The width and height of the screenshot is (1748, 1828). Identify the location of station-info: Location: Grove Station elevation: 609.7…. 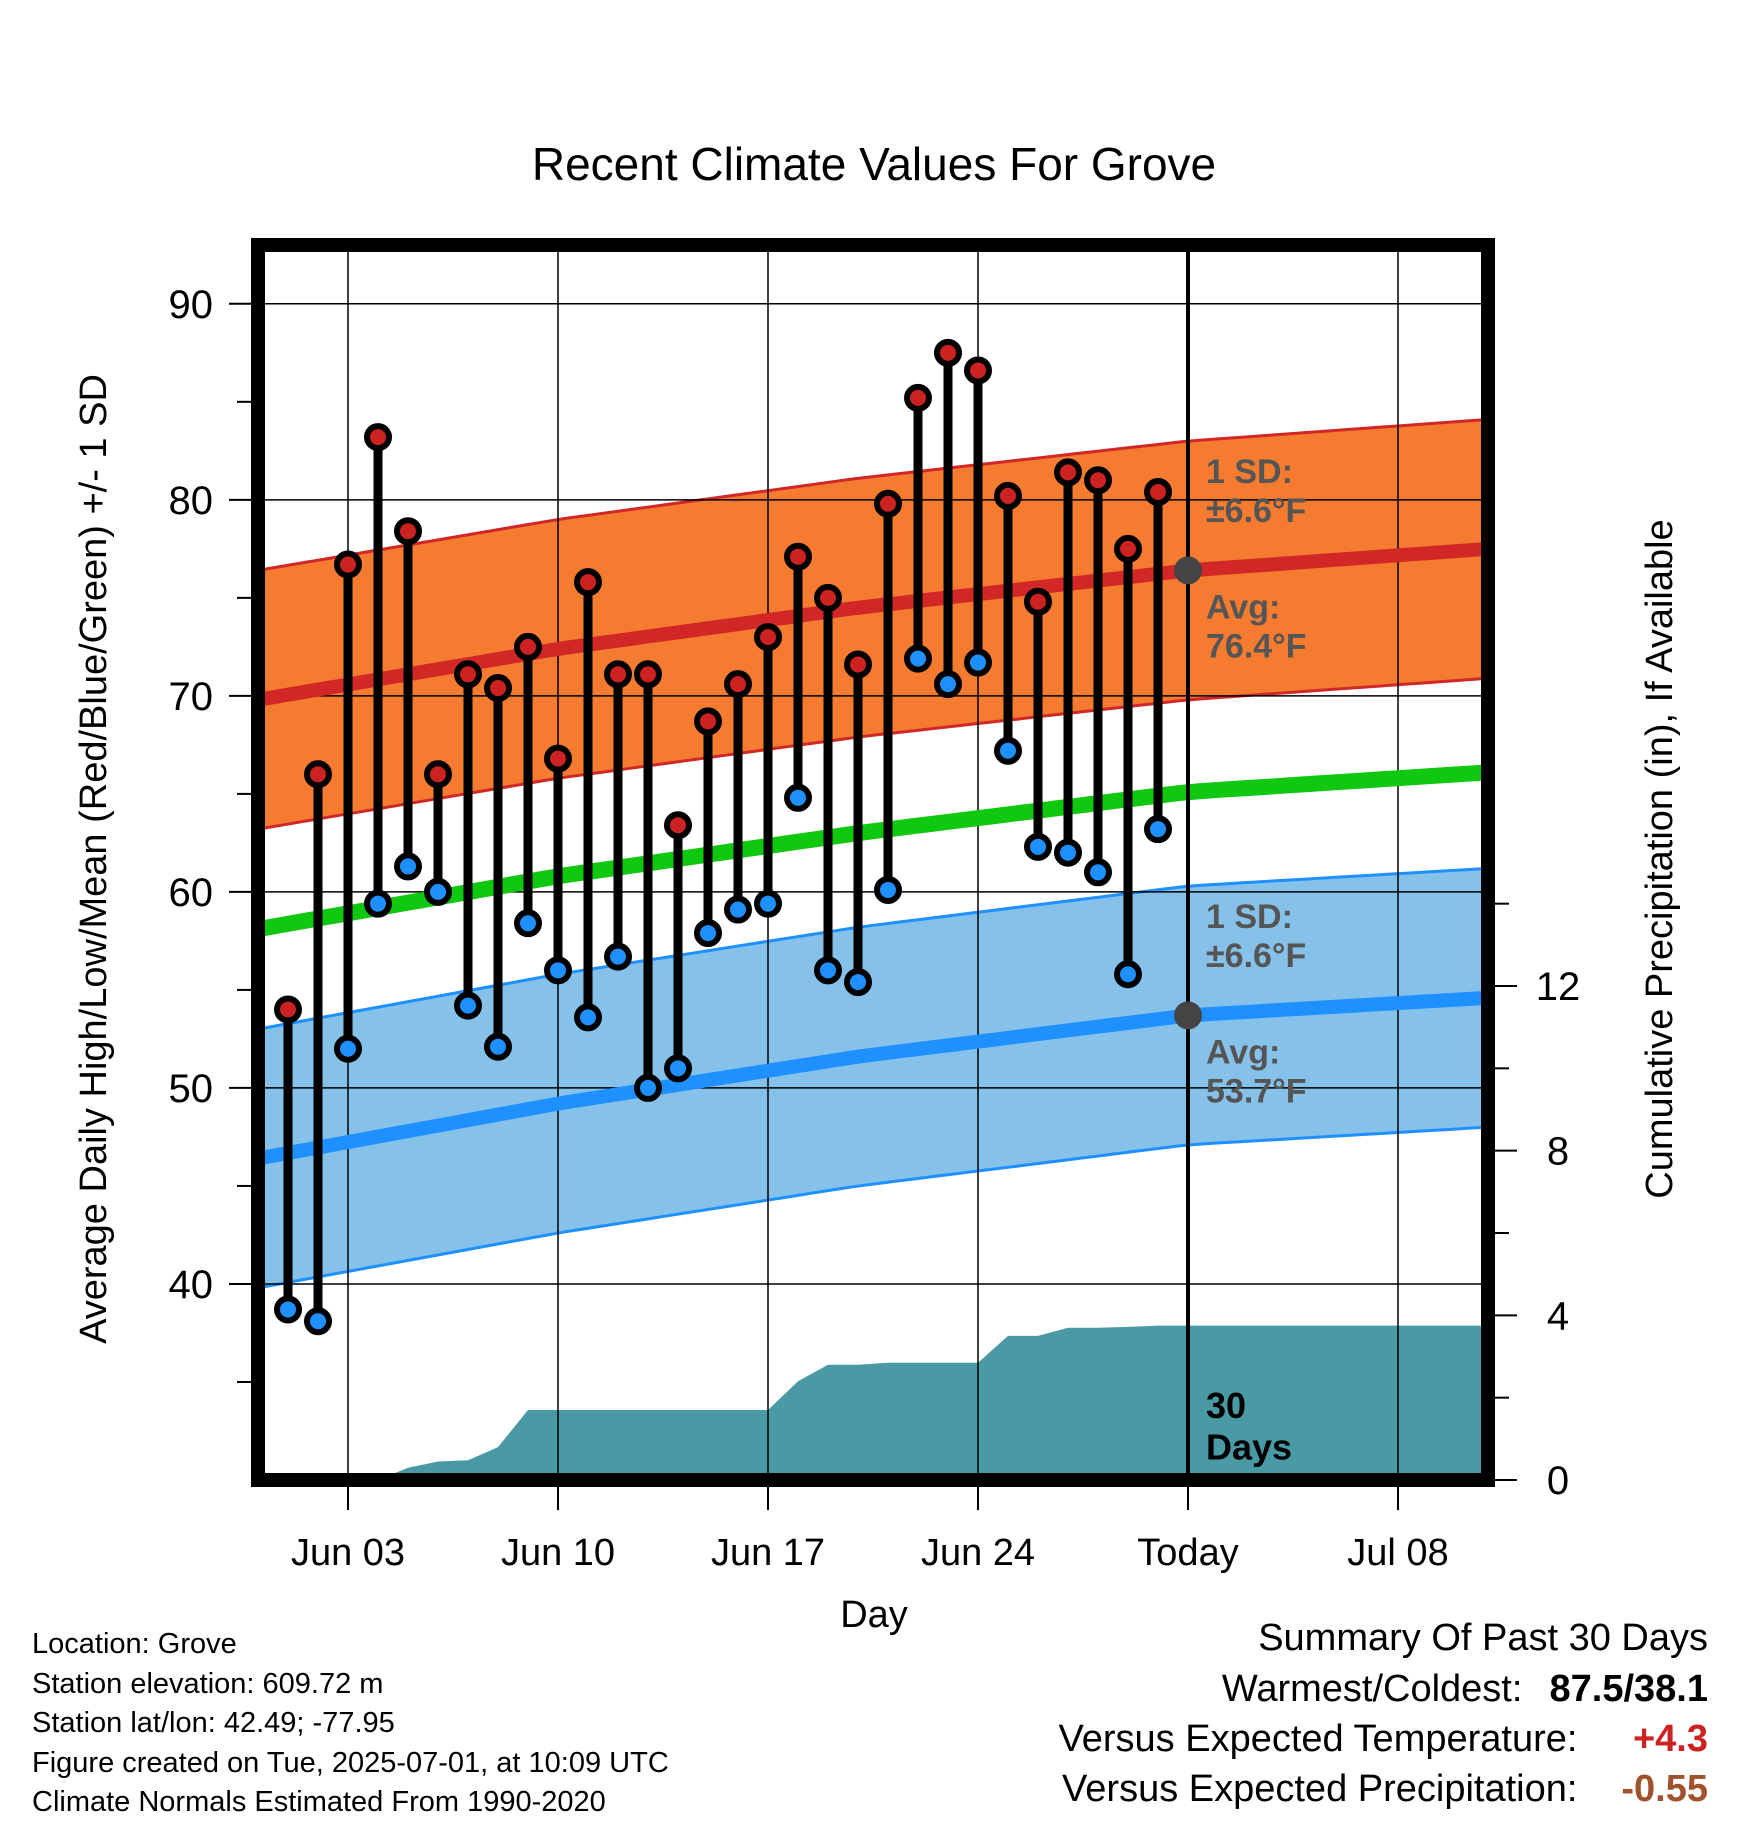
(350, 1724).